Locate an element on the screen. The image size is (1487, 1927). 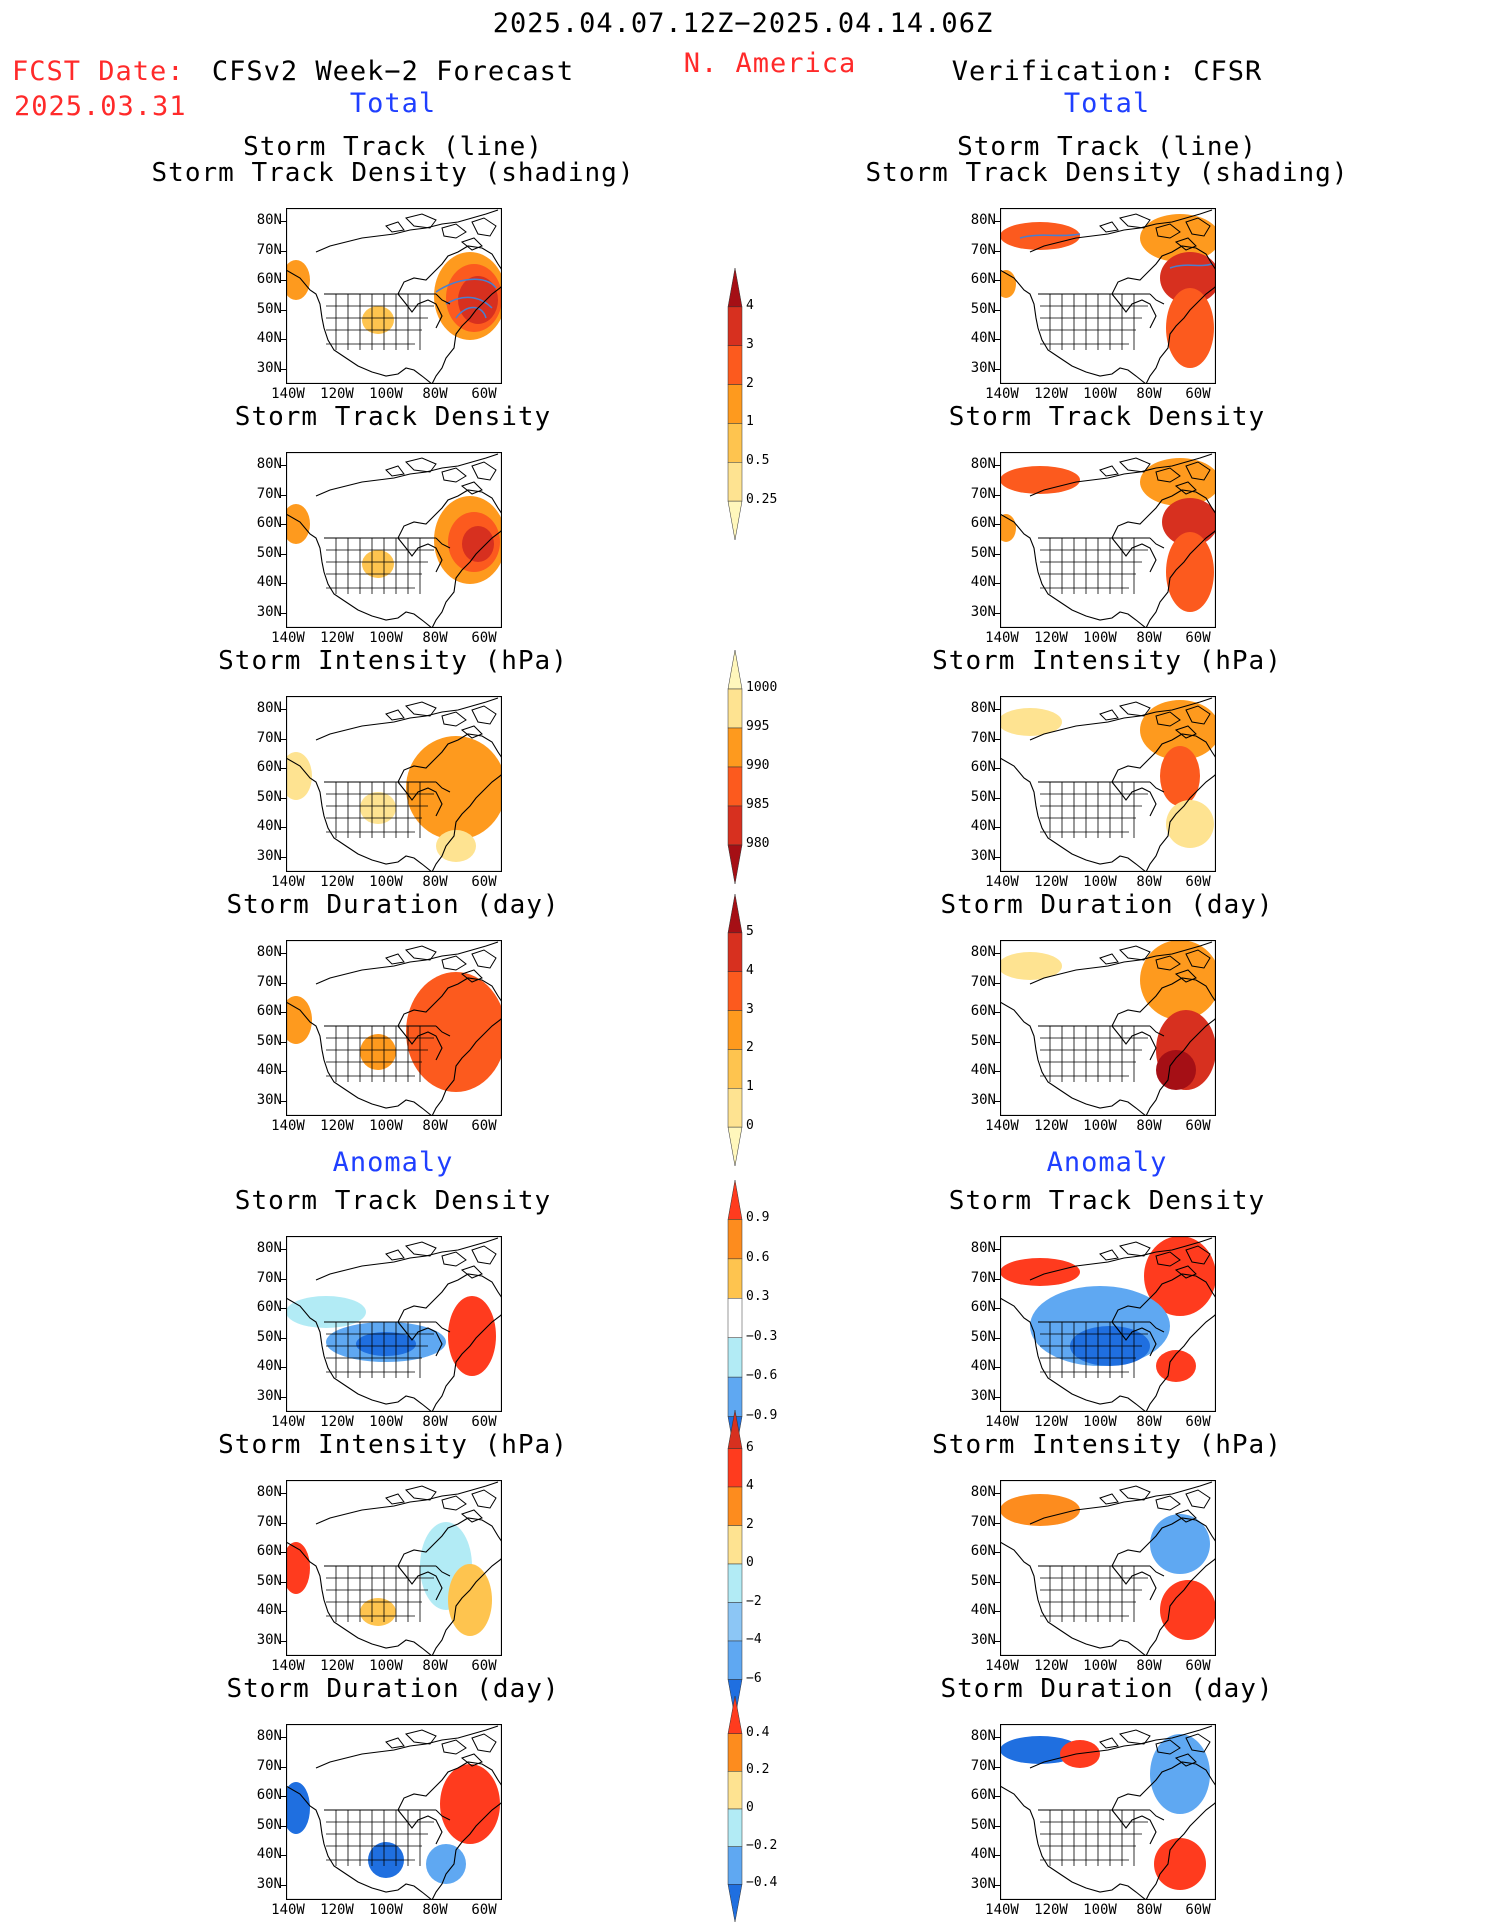
density-total-colorbar is located at coordinates (735, 404).